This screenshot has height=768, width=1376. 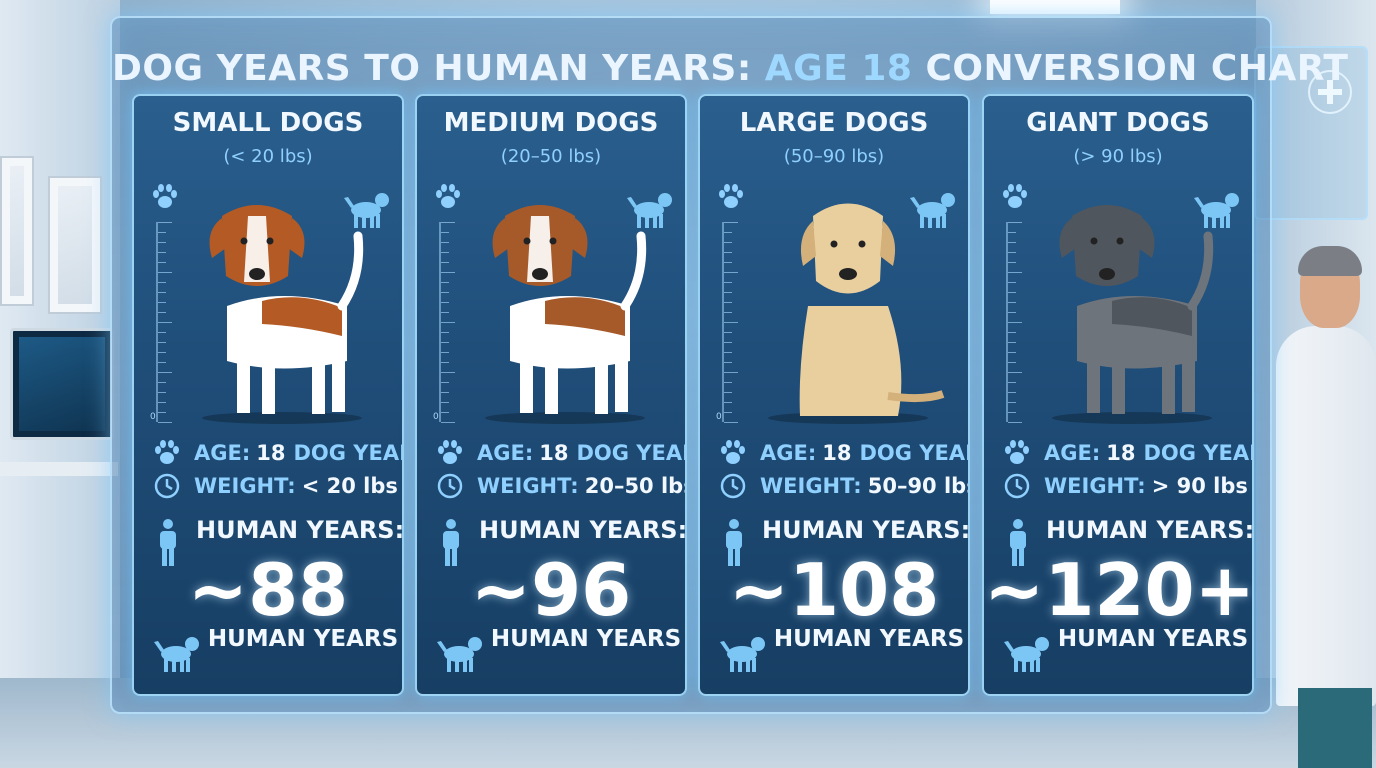 What do you see at coordinates (1311, 133) in the screenshot?
I see `medical-cross-hologram` at bounding box center [1311, 133].